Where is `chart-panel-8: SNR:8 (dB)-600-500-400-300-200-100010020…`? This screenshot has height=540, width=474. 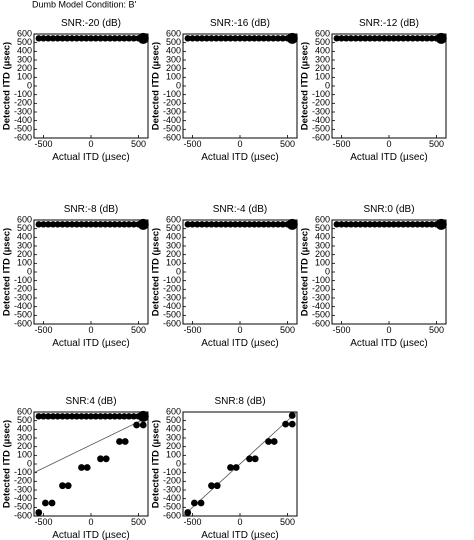
chart-panel-8: SNR:8 (dB)-600-500-400-300-200-100010020… is located at coordinates (224, 468).